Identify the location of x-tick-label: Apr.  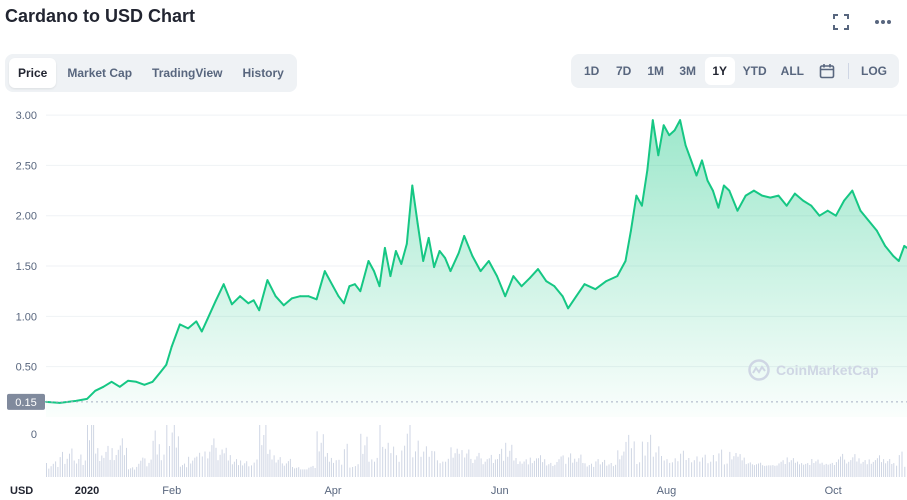
(332, 491).